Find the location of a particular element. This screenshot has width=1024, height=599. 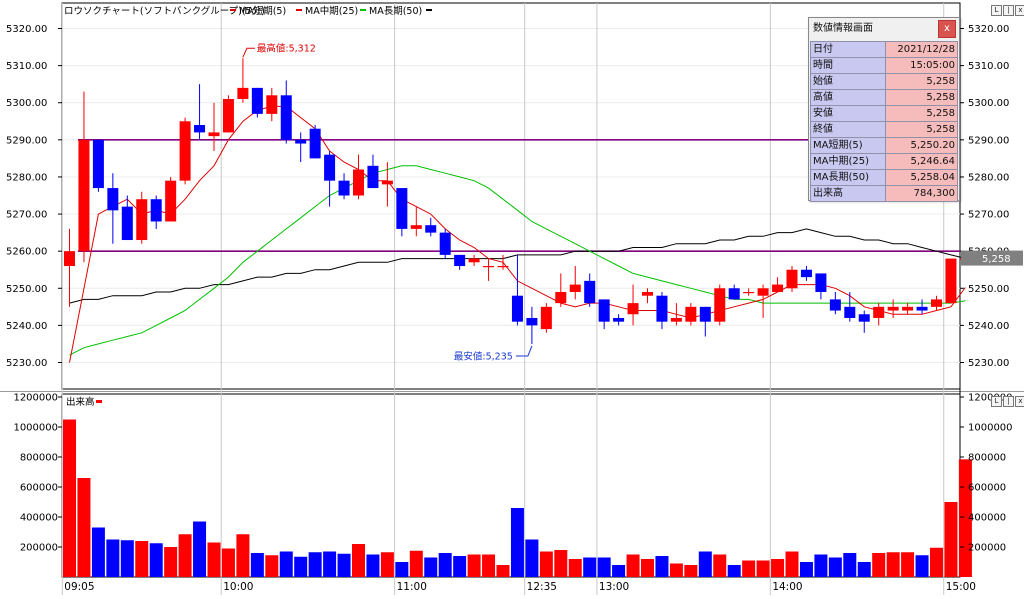

current-price-tag is located at coordinates (992, 258).